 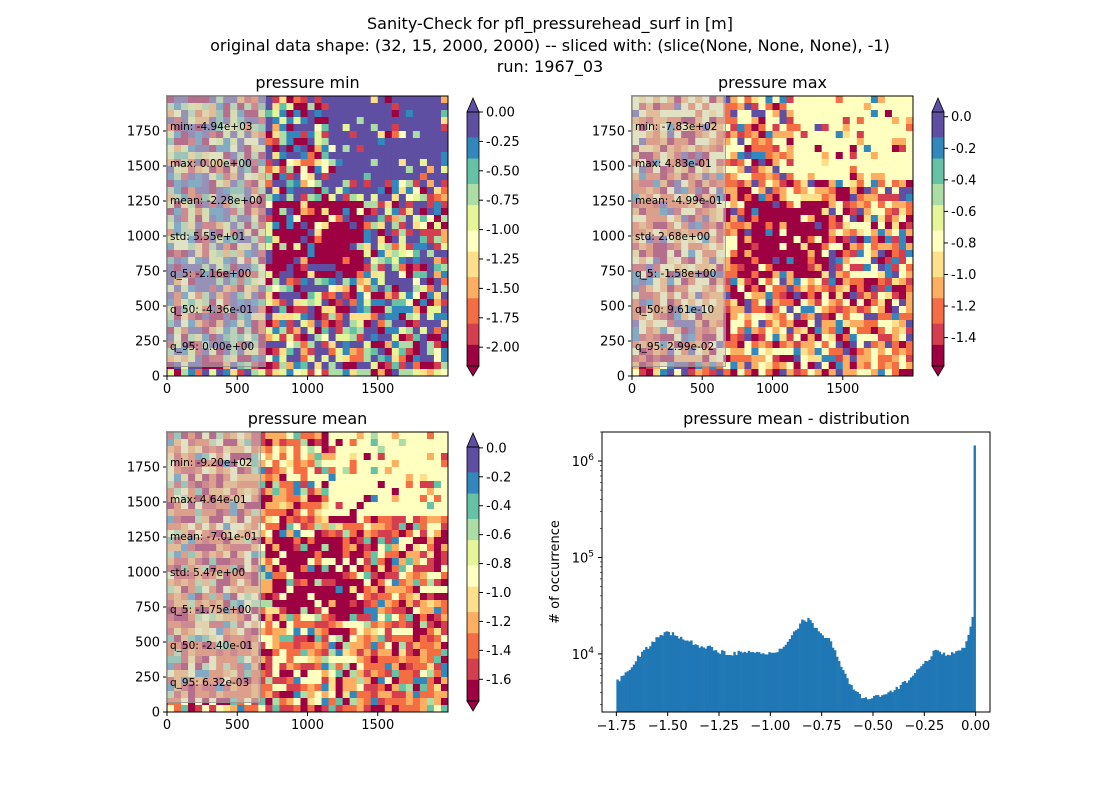 What do you see at coordinates (143, 132) in the screenshot?
I see `y-tick-label: 1750` at bounding box center [143, 132].